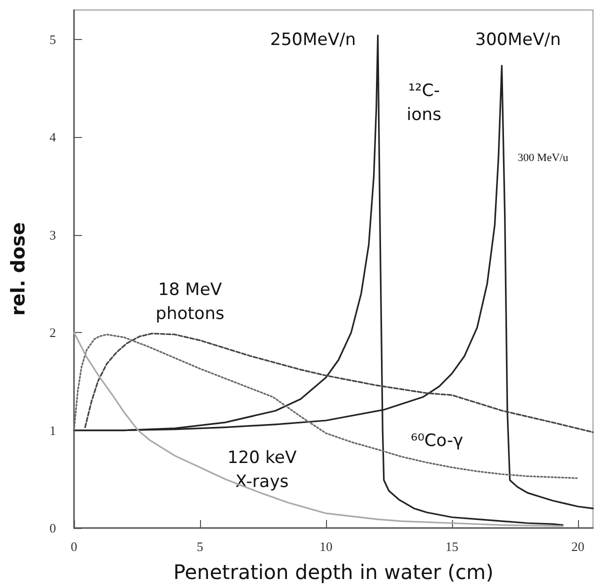  I want to click on annotation: ¹²C- ions, so click(424, 103).